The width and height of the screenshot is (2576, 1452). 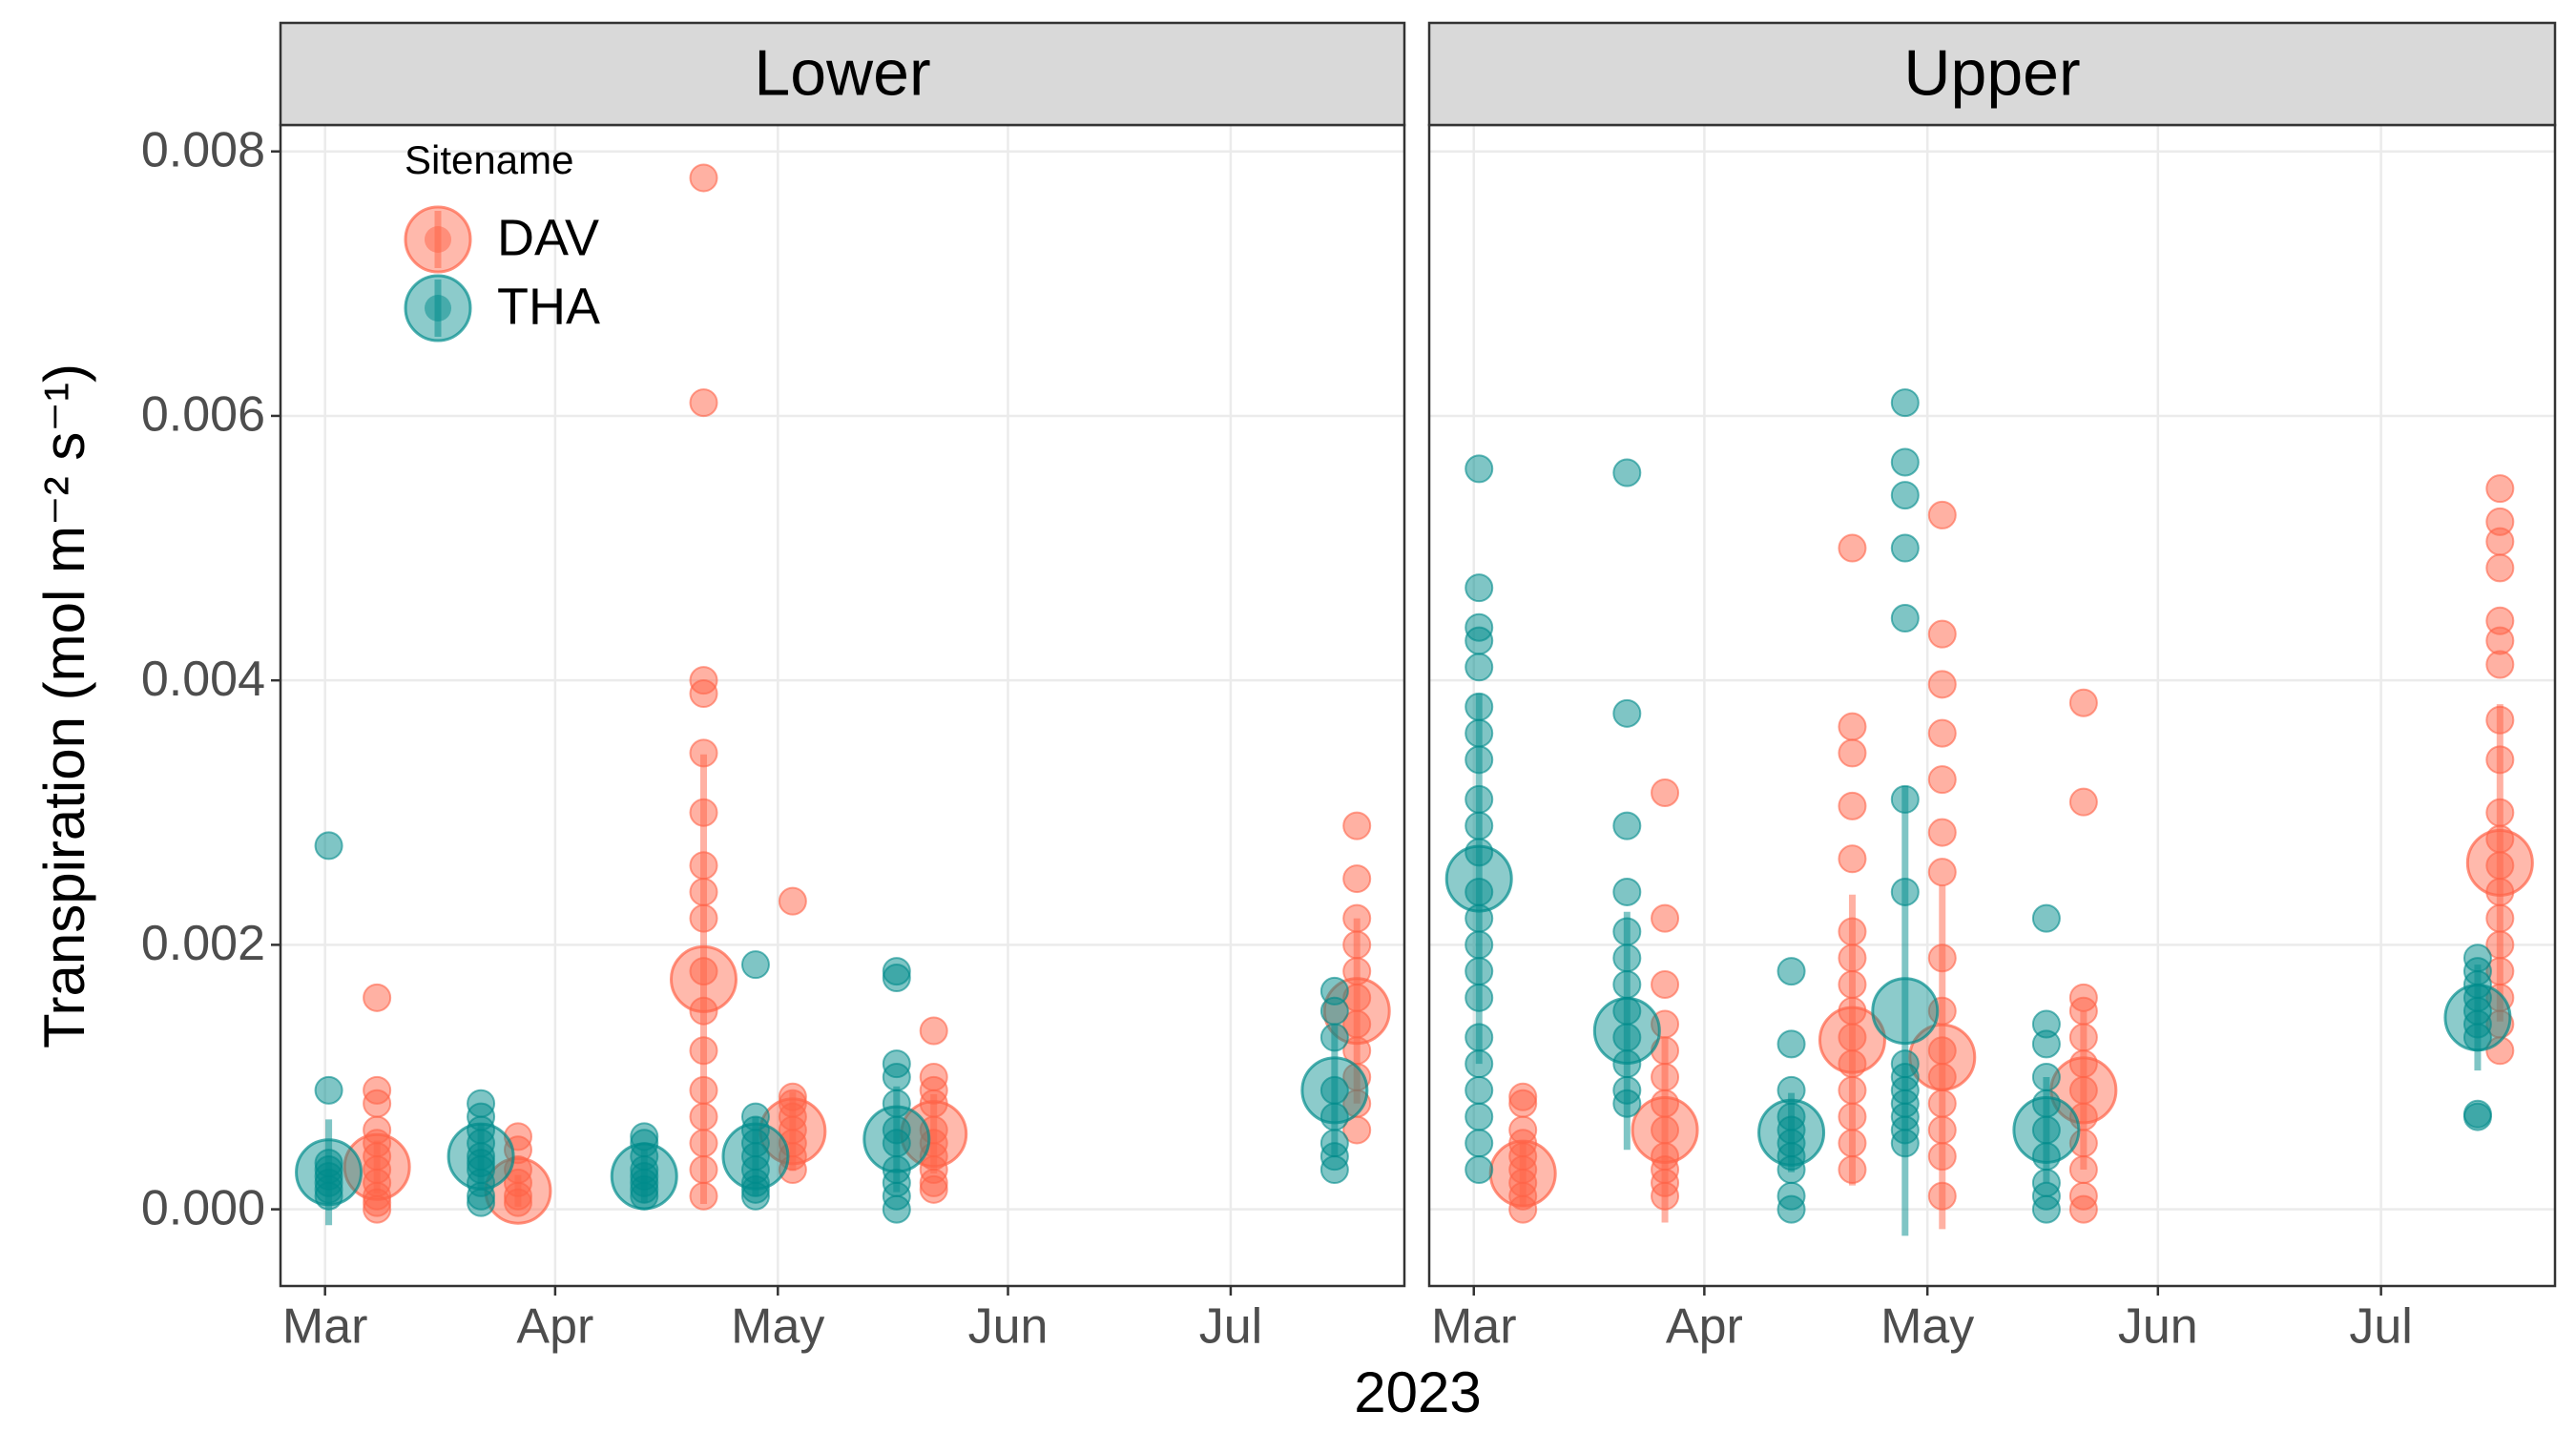 I want to click on legend-title: Sitename, so click(x=489, y=160).